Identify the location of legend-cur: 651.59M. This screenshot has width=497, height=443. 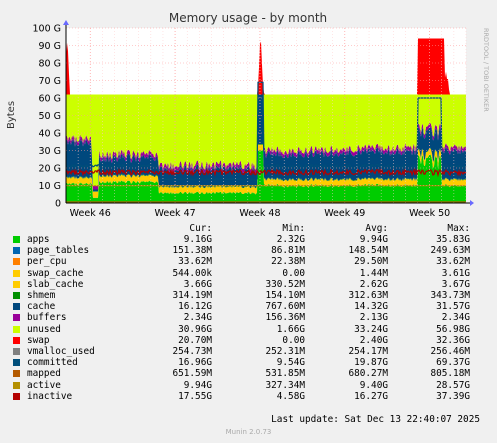
(192, 374).